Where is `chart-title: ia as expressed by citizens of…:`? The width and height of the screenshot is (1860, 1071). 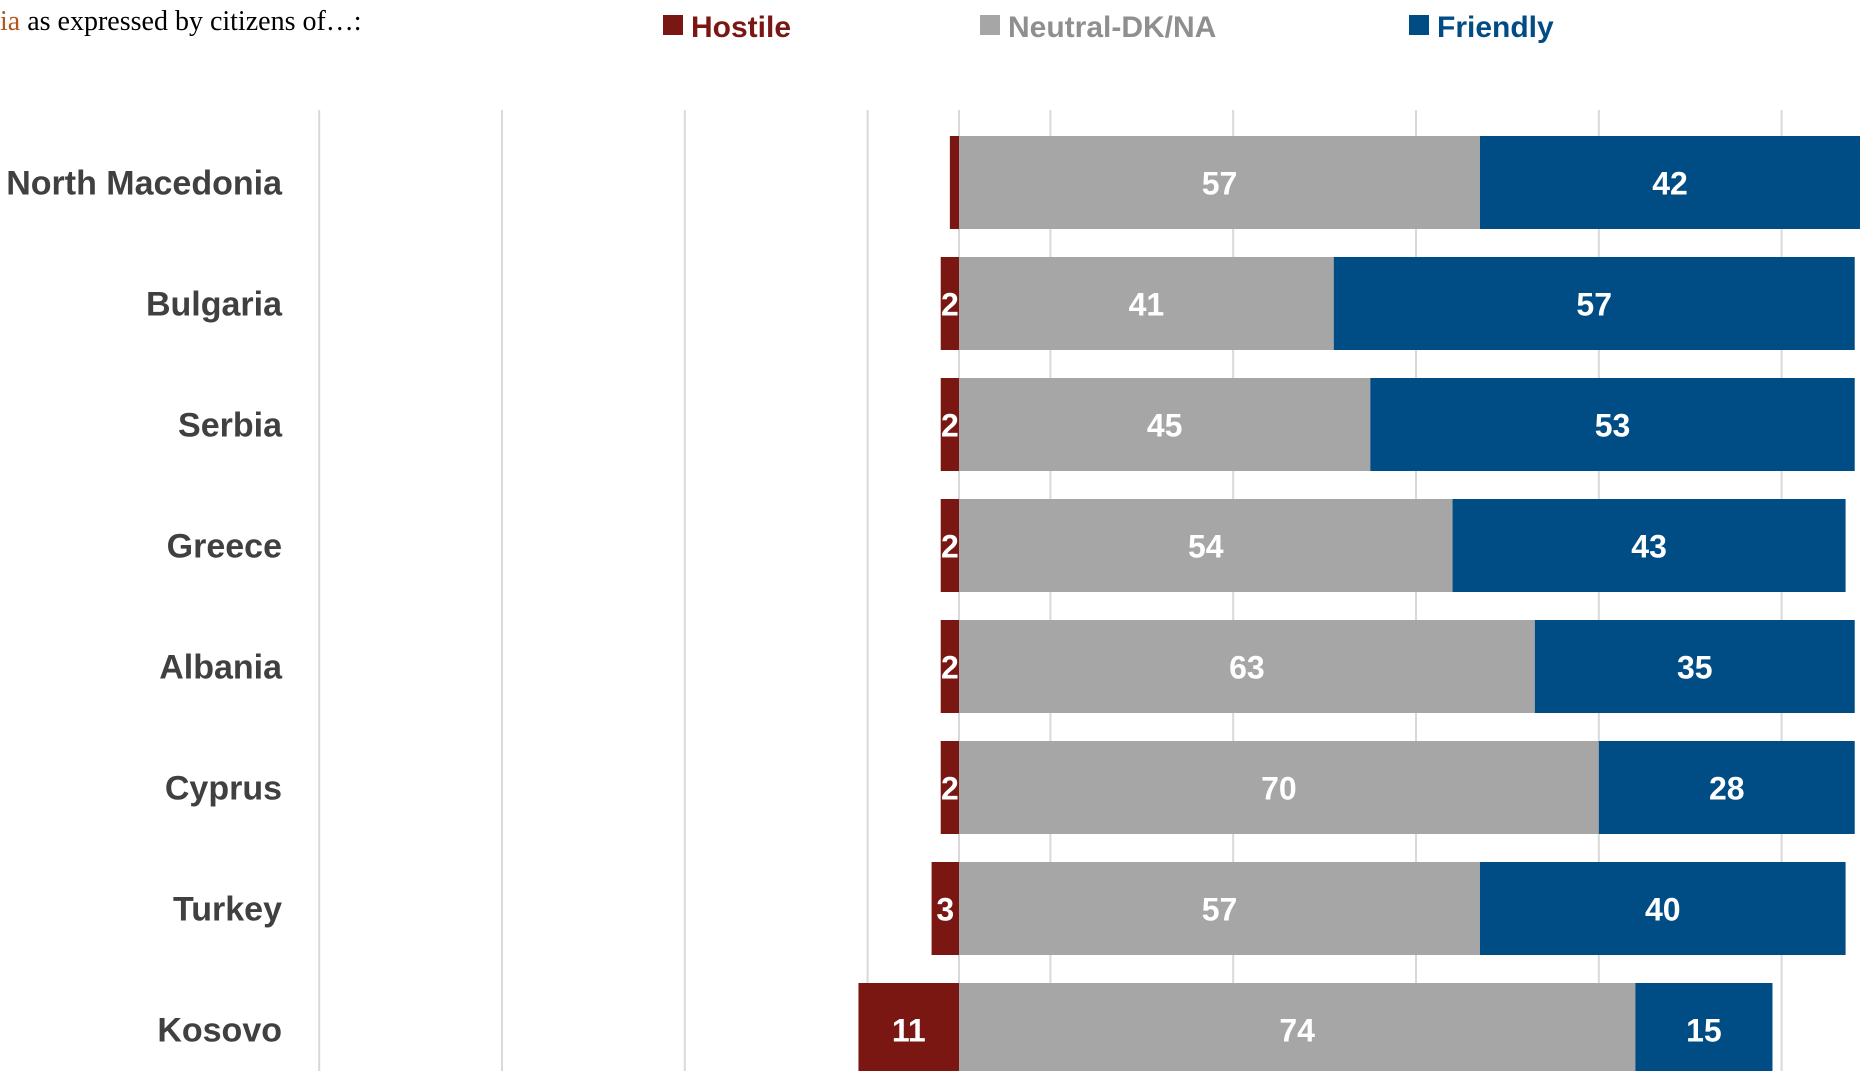
chart-title: ia as expressed by citizens of…: is located at coordinates (181, 21).